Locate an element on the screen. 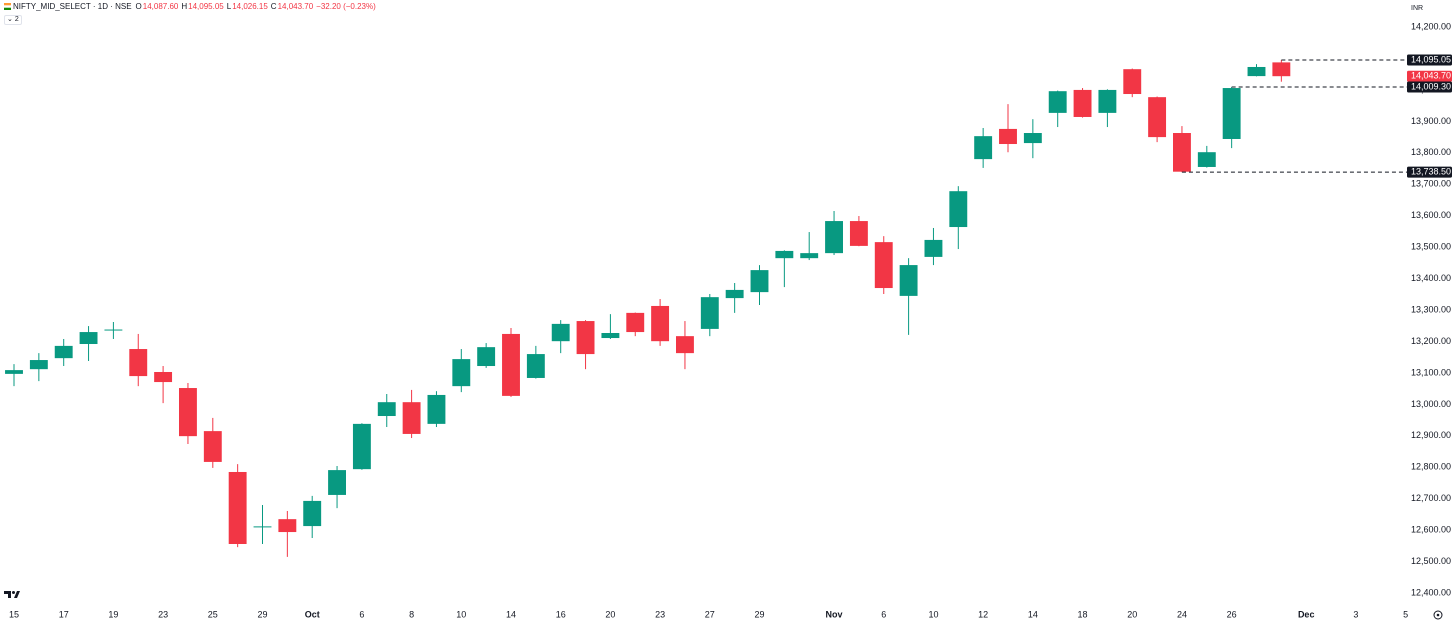  y-tick-label: 12,800.00 is located at coordinates (1431, 467).